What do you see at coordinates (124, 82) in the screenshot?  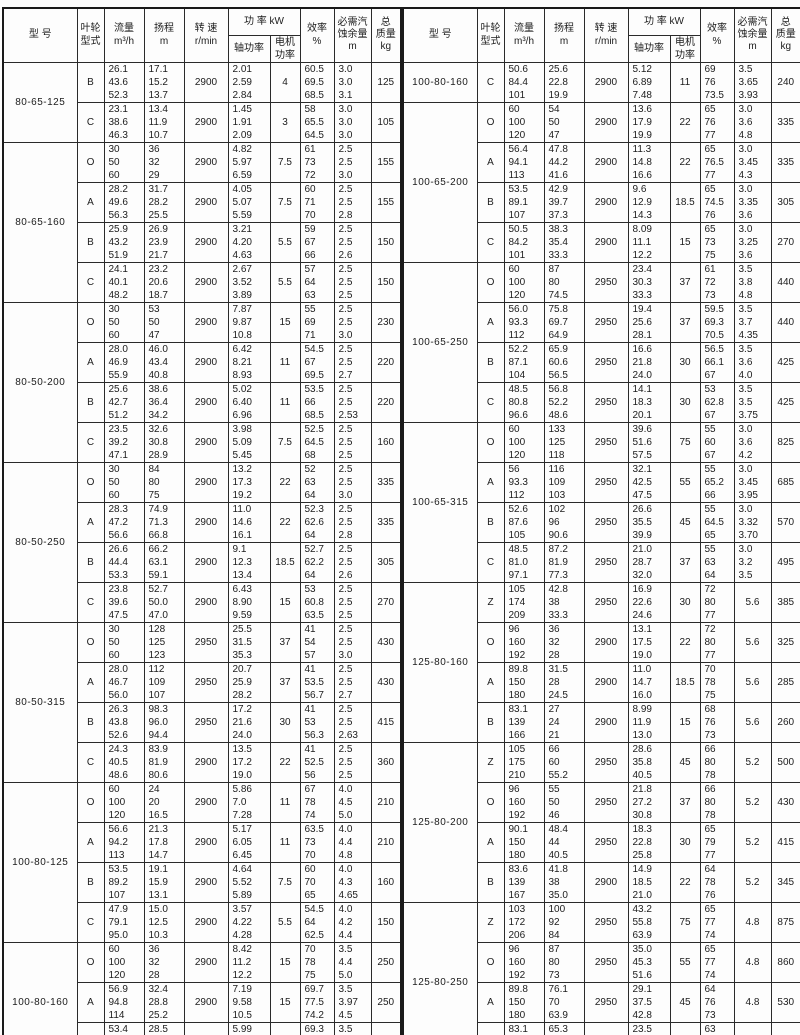 I see `flow-cell: 26.1 43.6 52.3` at bounding box center [124, 82].